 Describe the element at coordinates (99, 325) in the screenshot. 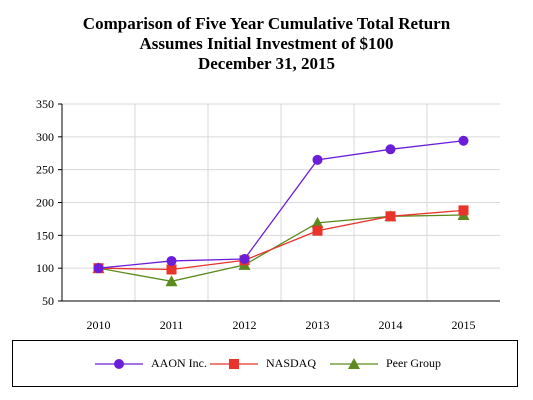

I see `x-tick-label-2010: 2010` at that location.